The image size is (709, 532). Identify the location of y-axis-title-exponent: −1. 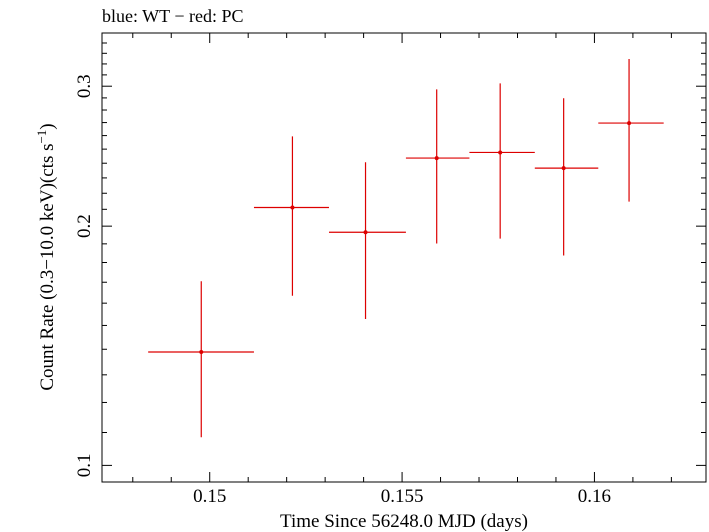
(41, 137).